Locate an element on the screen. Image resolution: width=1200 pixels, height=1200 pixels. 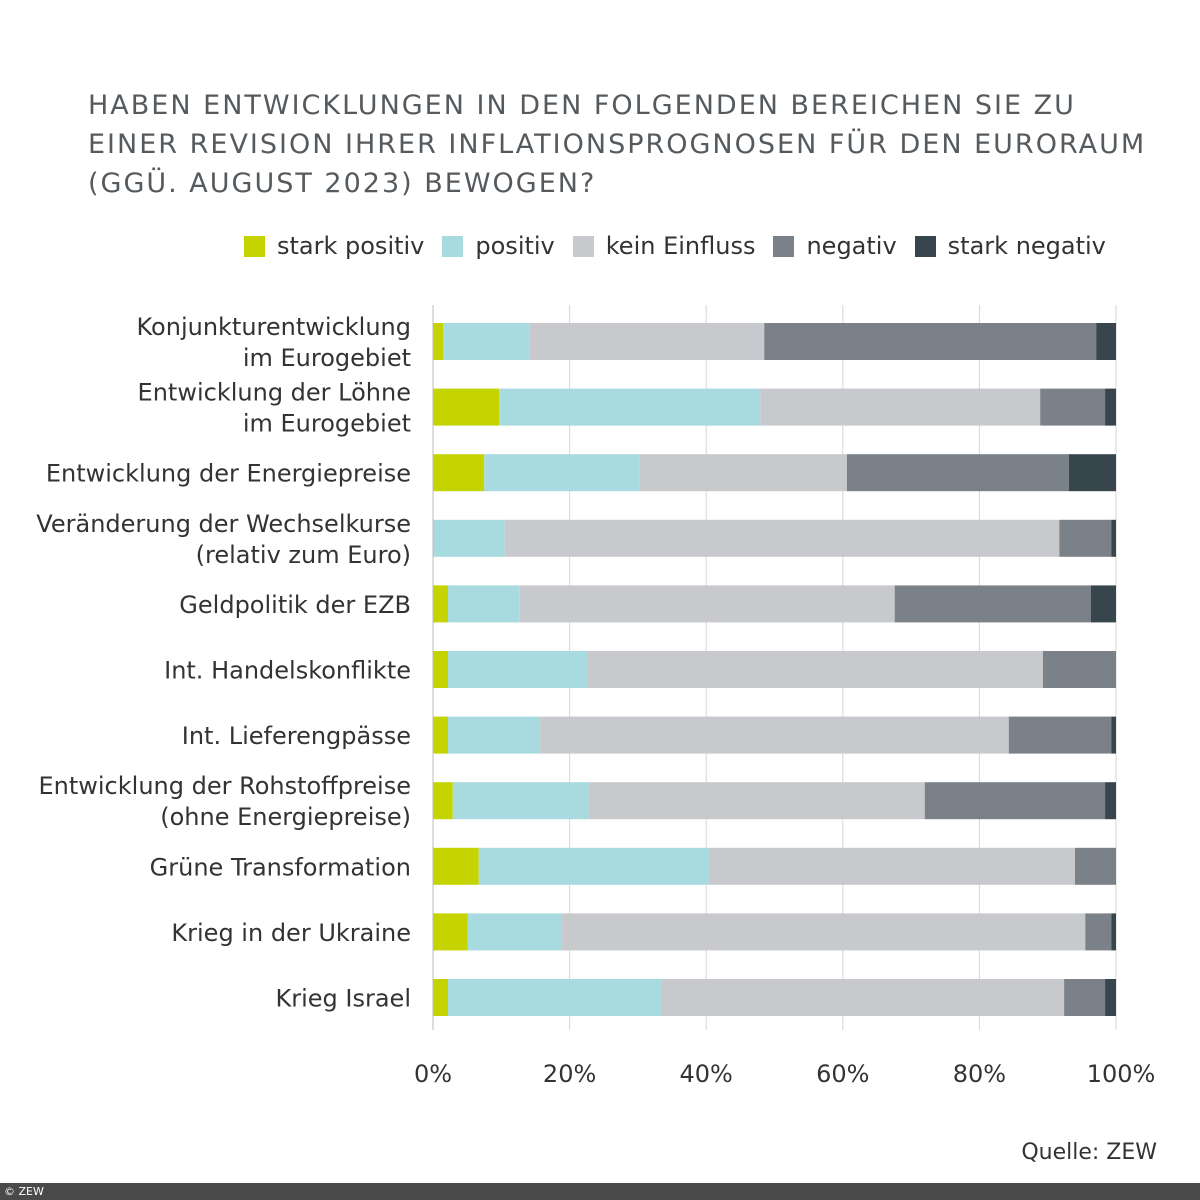
category-label: Krieg Israel is located at coordinates (344, 999).